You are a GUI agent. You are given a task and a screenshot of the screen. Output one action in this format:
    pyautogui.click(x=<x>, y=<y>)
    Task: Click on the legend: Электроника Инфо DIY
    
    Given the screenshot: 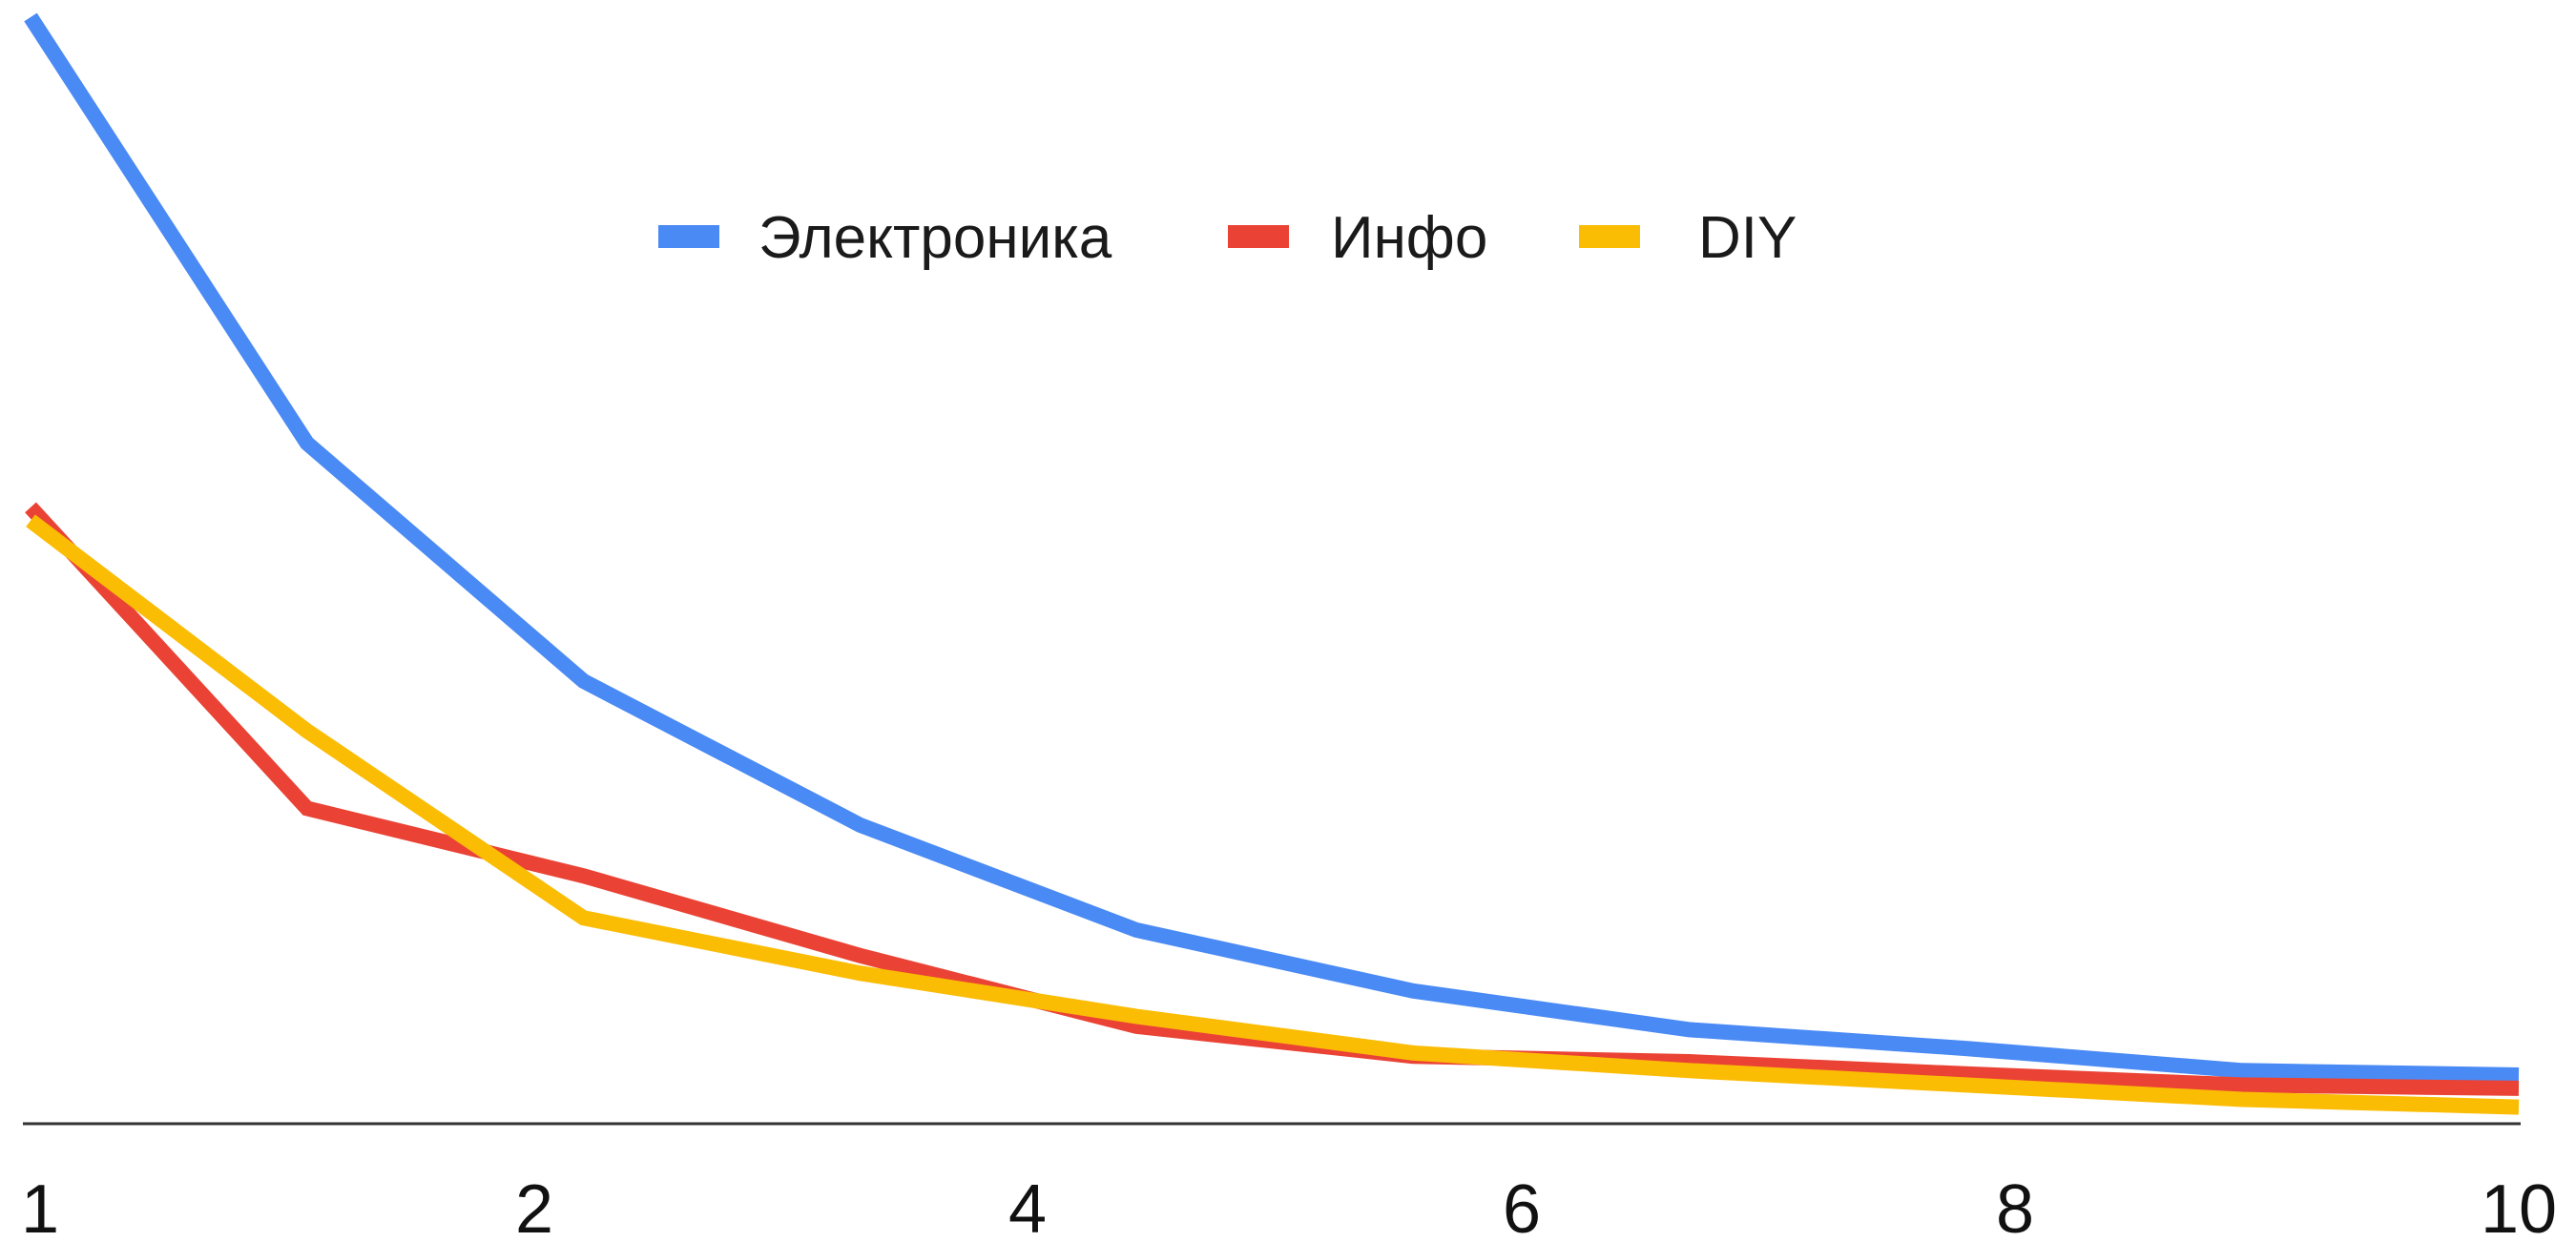 What is the action you would take?
    pyautogui.click(x=1227, y=238)
    